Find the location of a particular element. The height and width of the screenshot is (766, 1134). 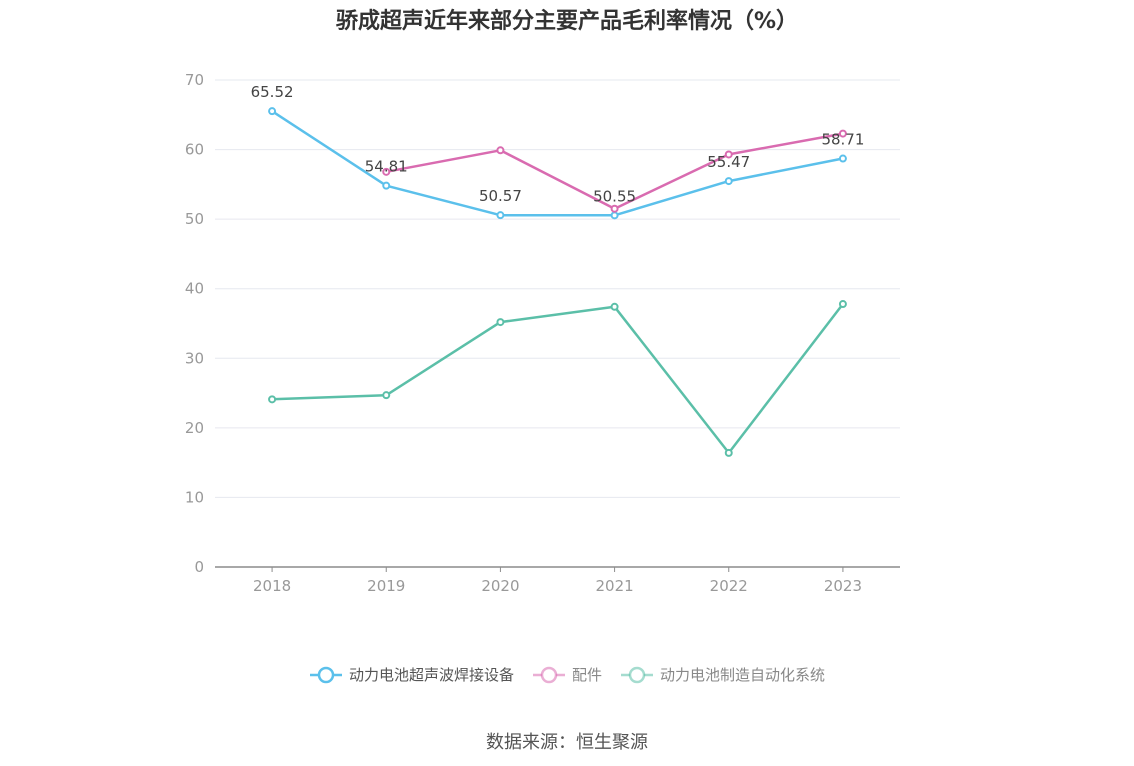

legend-item: 动力电池超声波焊接设备 is located at coordinates (411, 674).